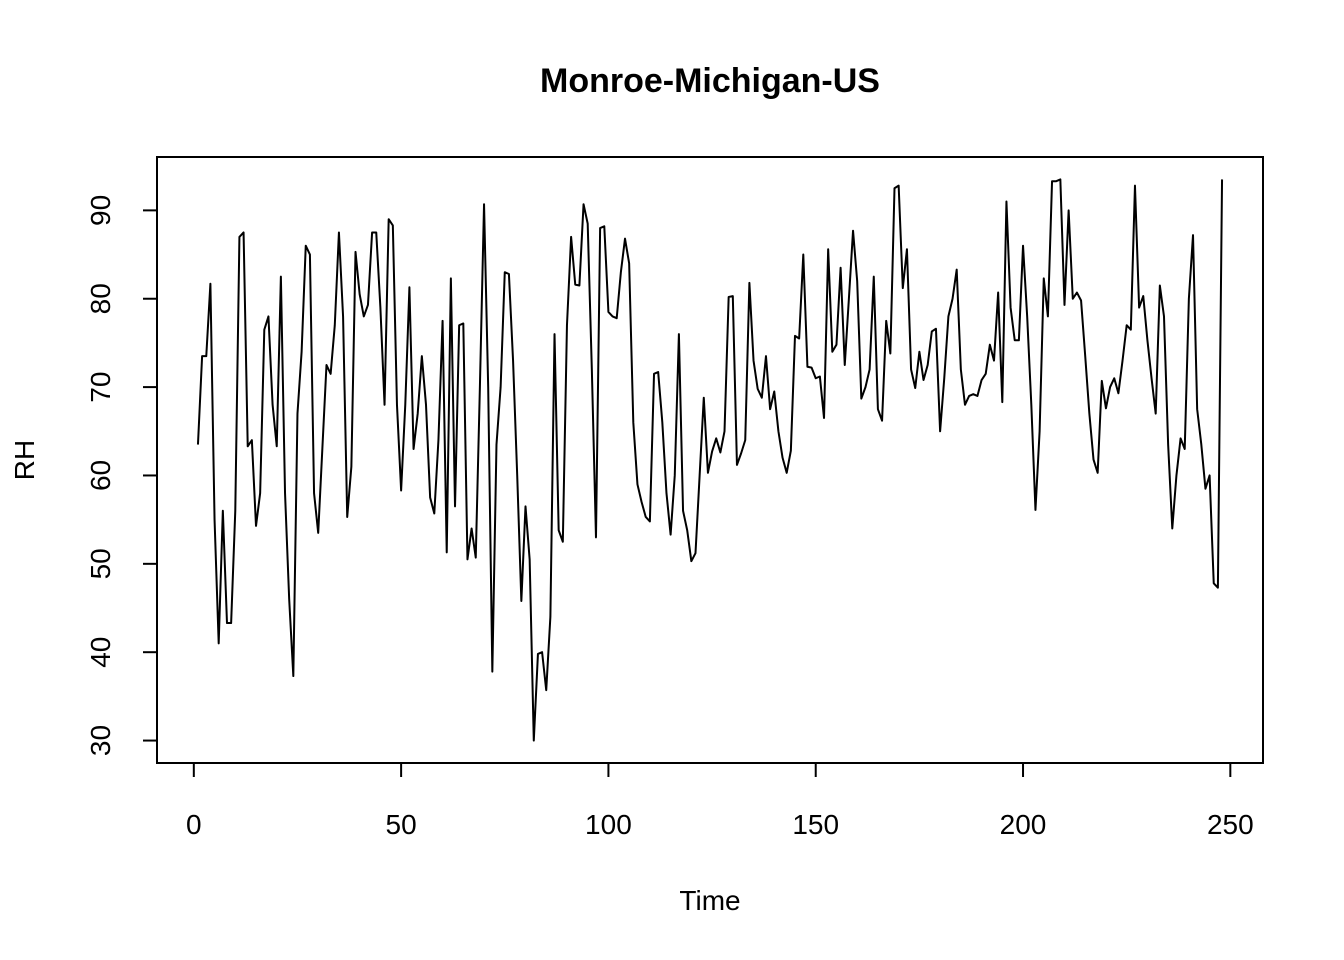 This screenshot has height=960, width=1344. I want to click on x-tick-label: 200, so click(1023, 824).